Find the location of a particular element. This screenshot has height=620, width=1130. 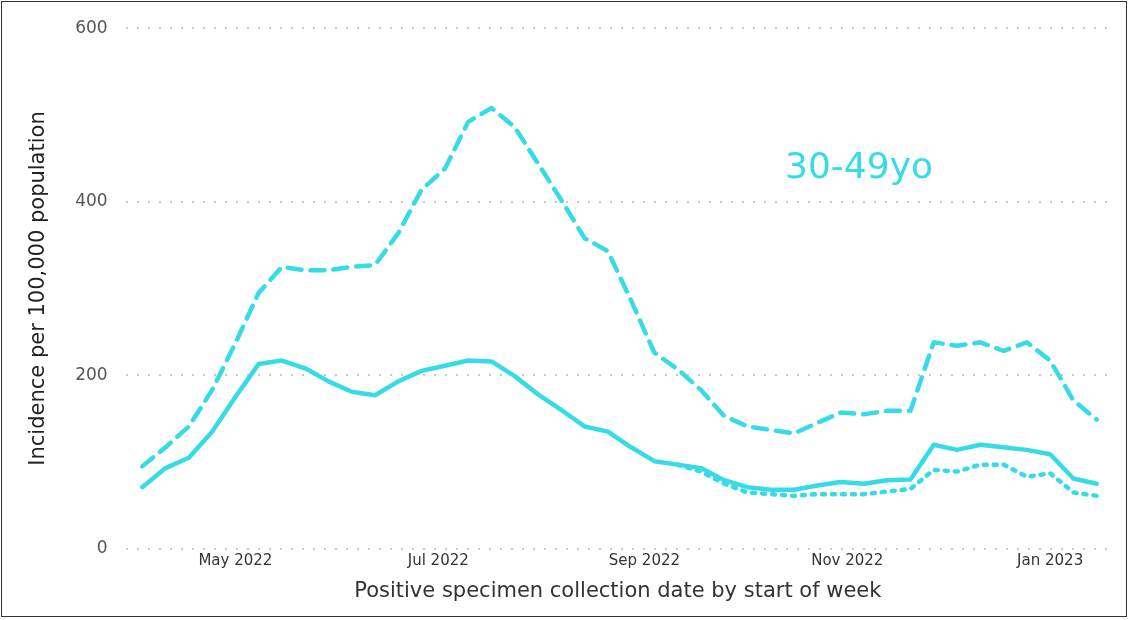

y-tick-label: 600 is located at coordinates (91, 26).